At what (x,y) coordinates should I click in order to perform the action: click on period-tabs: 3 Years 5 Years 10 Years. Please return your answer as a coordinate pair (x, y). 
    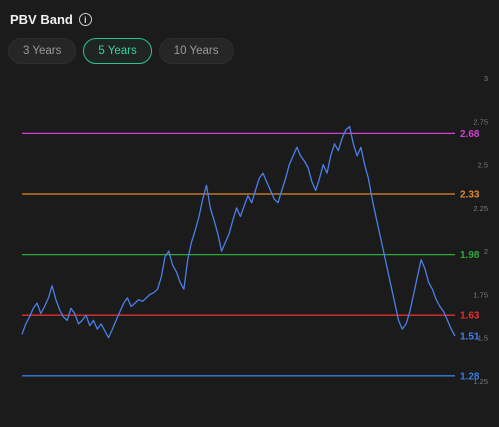
    Looking at the image, I should click on (121, 51).